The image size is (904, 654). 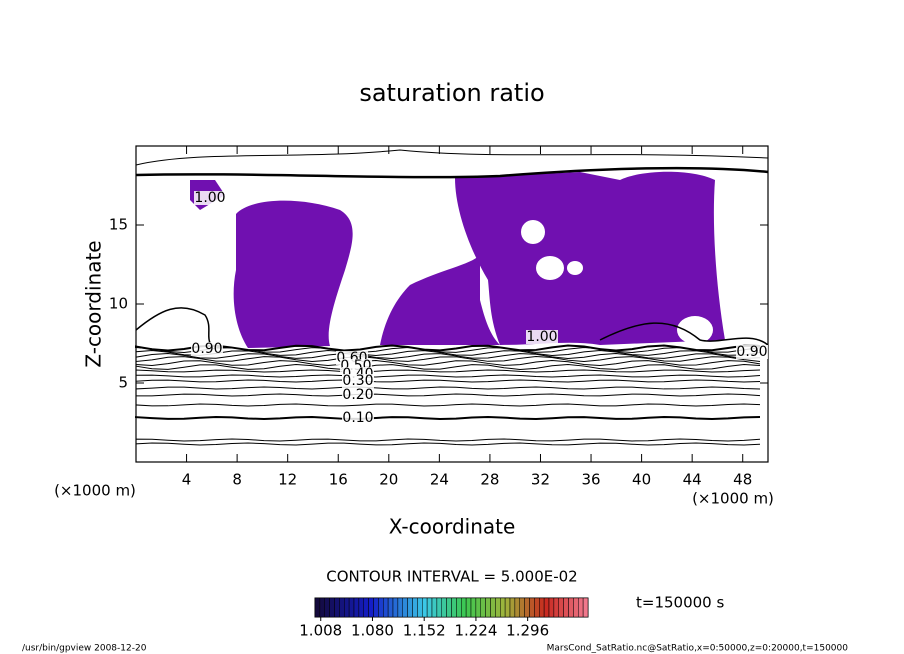 What do you see at coordinates (540, 480) in the screenshot?
I see `x-tick-label: 32` at bounding box center [540, 480].